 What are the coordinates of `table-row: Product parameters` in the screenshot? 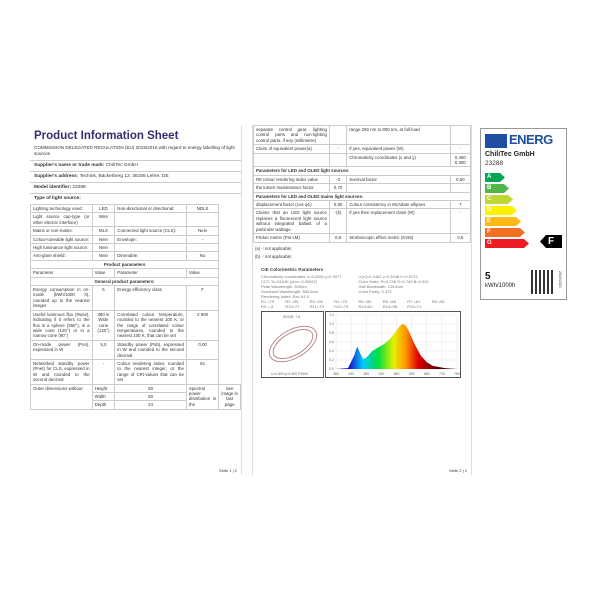 It's located at (135, 264).